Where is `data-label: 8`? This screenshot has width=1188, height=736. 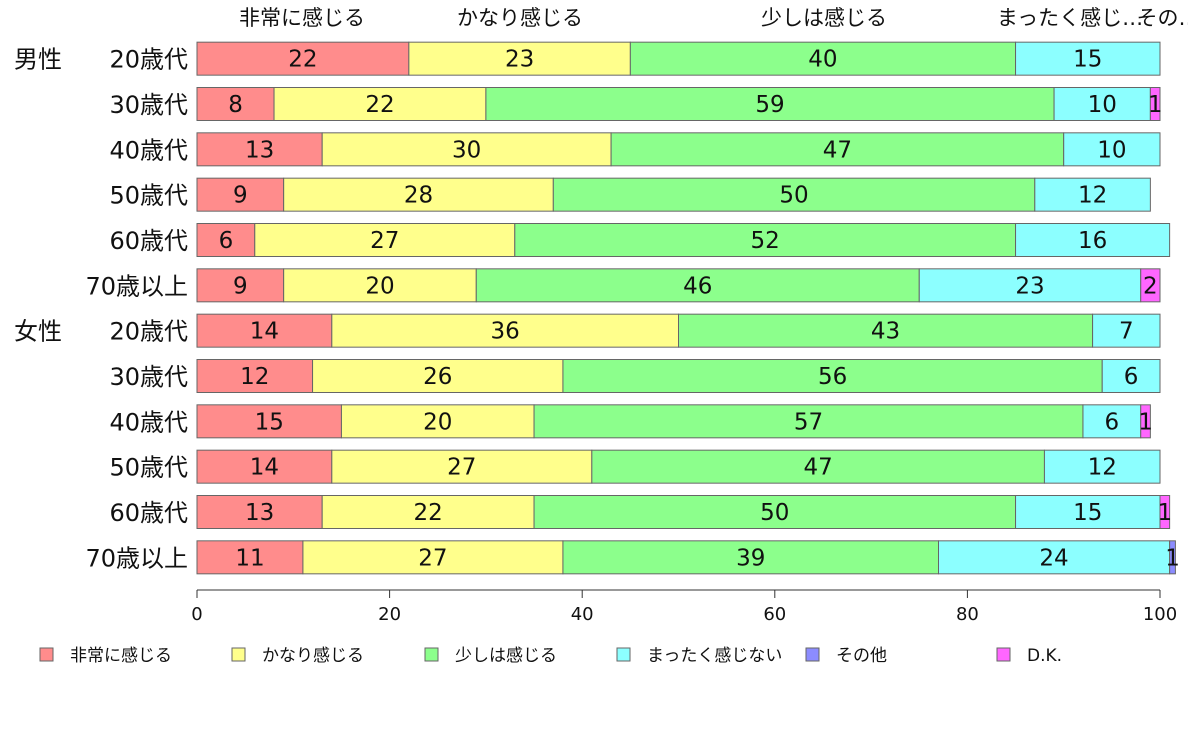 data-label: 8 is located at coordinates (235, 105).